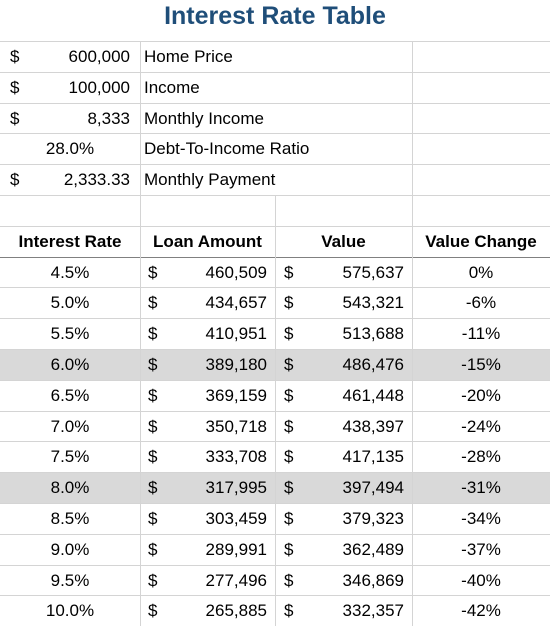  What do you see at coordinates (236, 364) in the screenshot?
I see `loan-amount: 389,180` at bounding box center [236, 364].